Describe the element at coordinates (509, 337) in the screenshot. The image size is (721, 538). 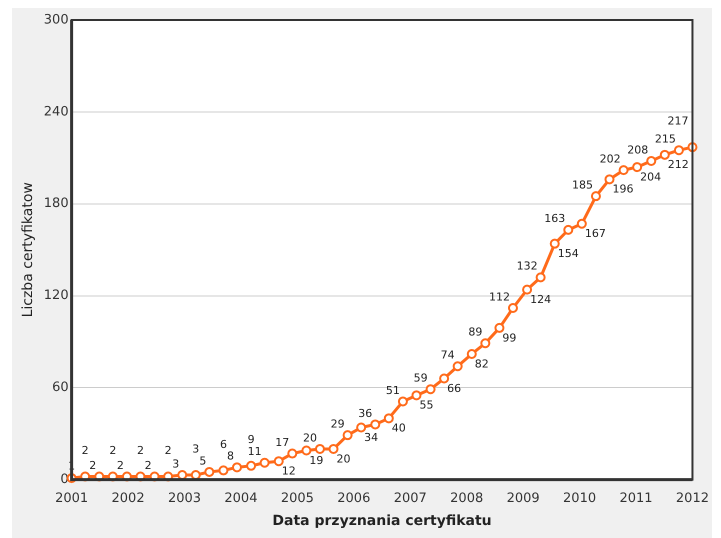
I see `data-label: 99` at that location.